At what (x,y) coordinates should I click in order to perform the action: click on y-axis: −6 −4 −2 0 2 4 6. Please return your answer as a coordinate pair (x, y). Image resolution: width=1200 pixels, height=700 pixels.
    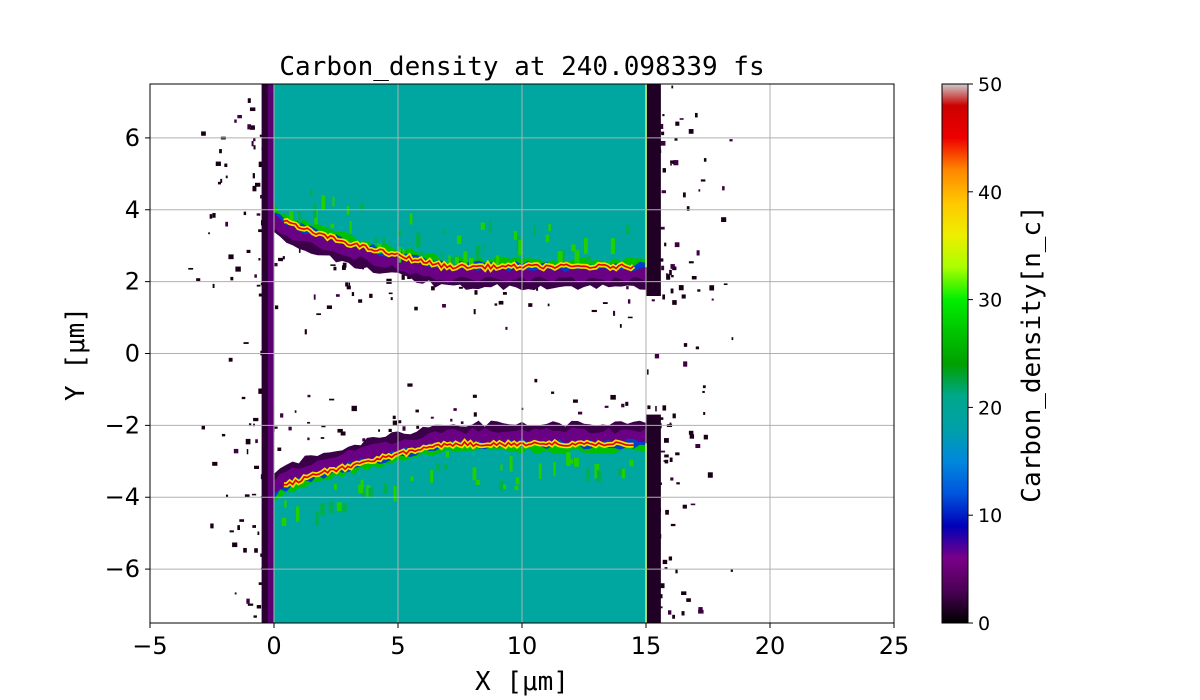
    Looking at the image, I should click on (127, 353).